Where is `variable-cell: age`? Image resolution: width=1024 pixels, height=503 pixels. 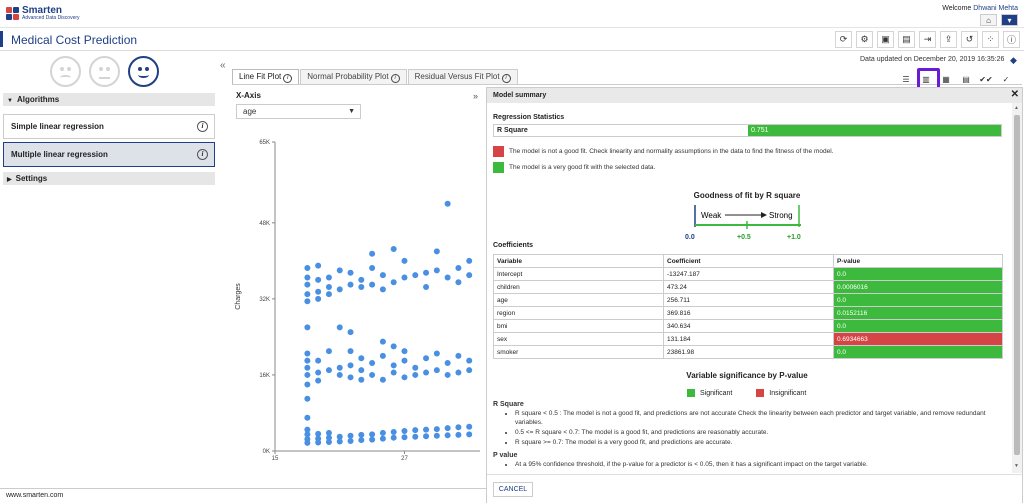 variable-cell: age is located at coordinates (578, 300).